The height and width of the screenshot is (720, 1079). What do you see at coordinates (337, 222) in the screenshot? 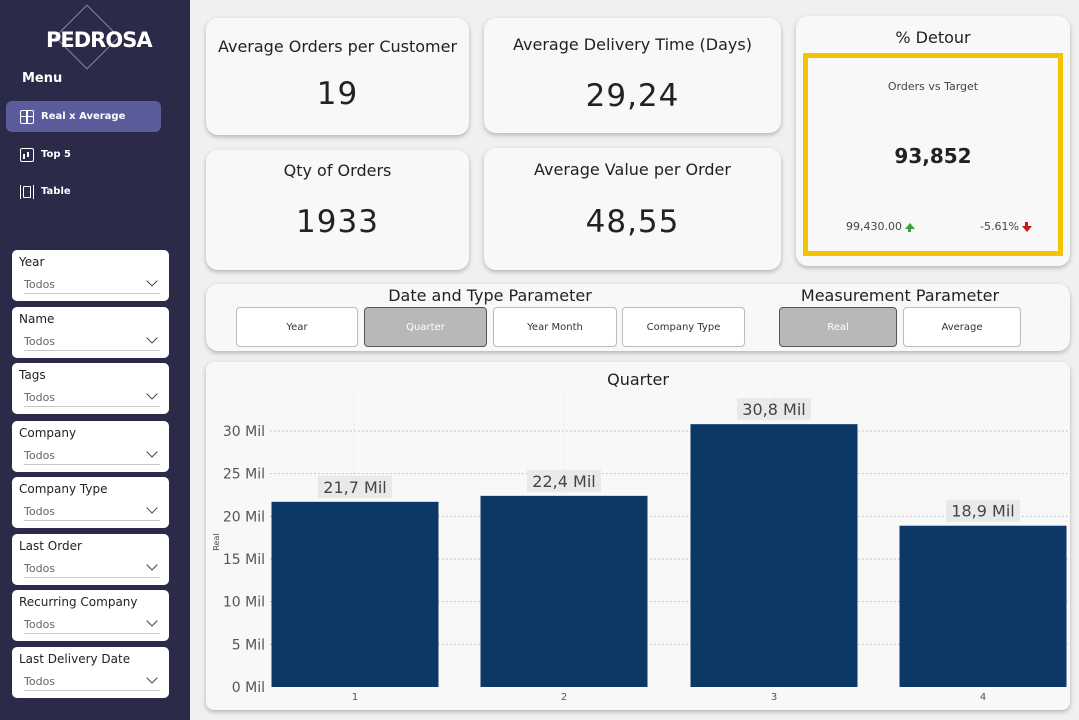
I see `kpi-value: 1933` at bounding box center [337, 222].